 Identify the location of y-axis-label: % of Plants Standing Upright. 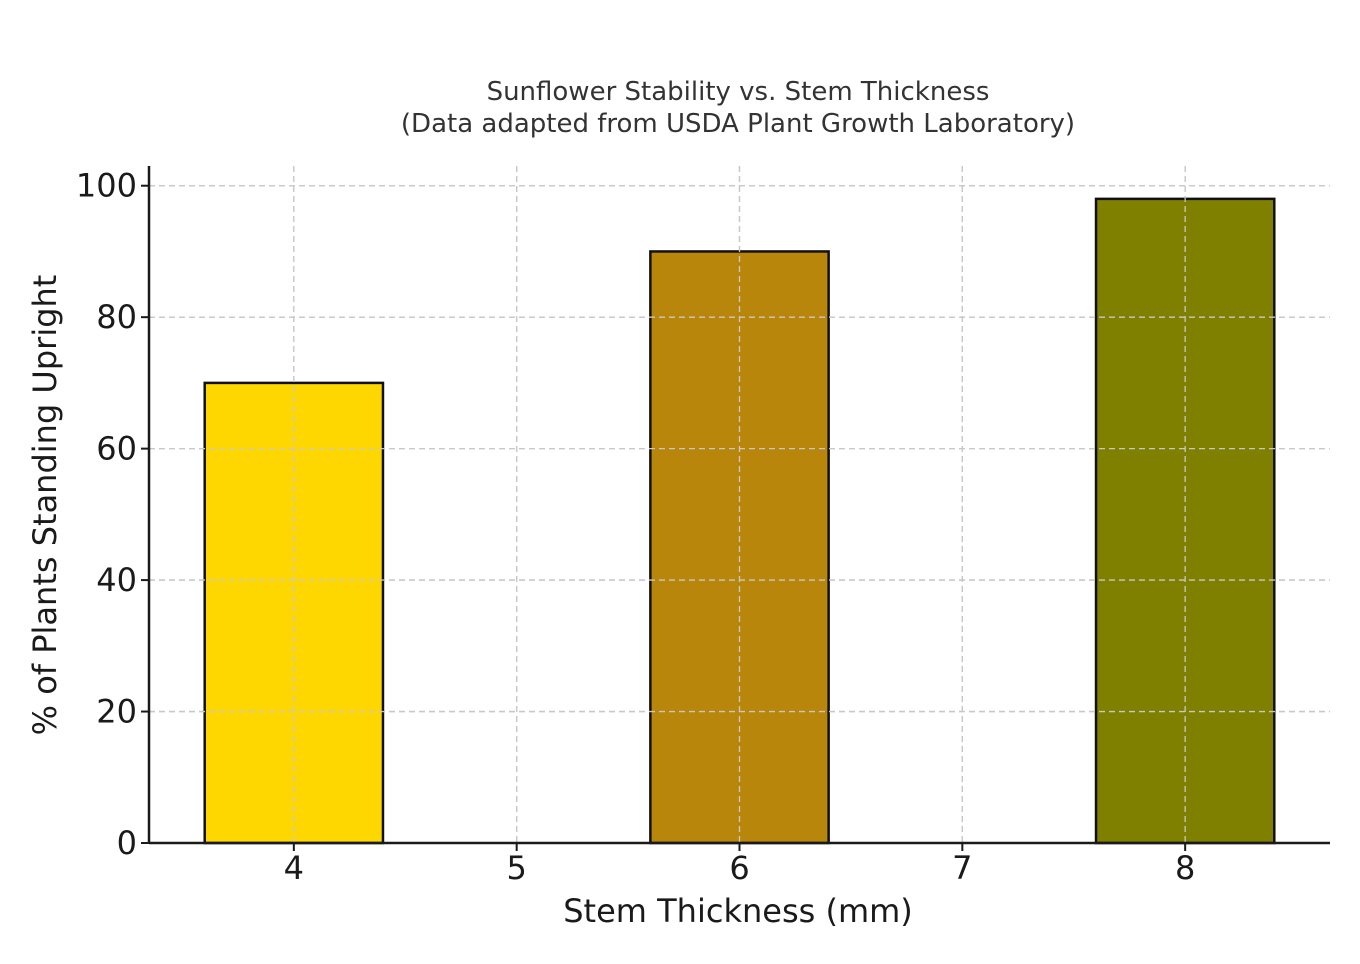
(45, 505).